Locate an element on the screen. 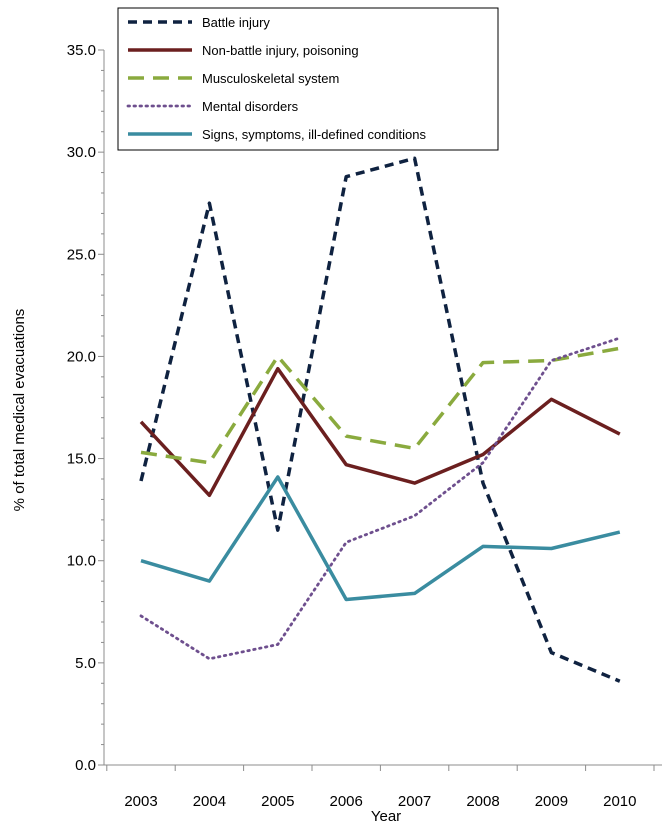 This screenshot has width=662, height=825. x-tick-label: 2003 is located at coordinates (140, 801).